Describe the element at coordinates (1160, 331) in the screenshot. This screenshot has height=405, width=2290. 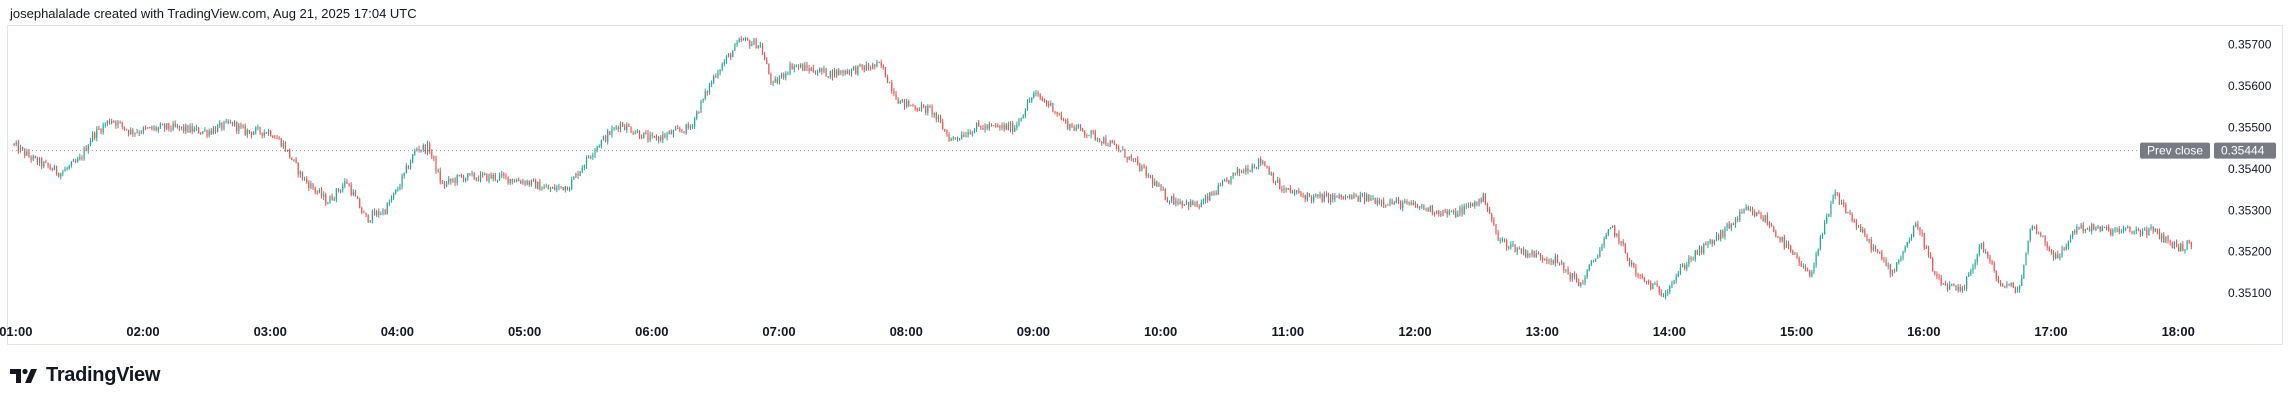
I see `time-tick-label: 10:00` at that location.